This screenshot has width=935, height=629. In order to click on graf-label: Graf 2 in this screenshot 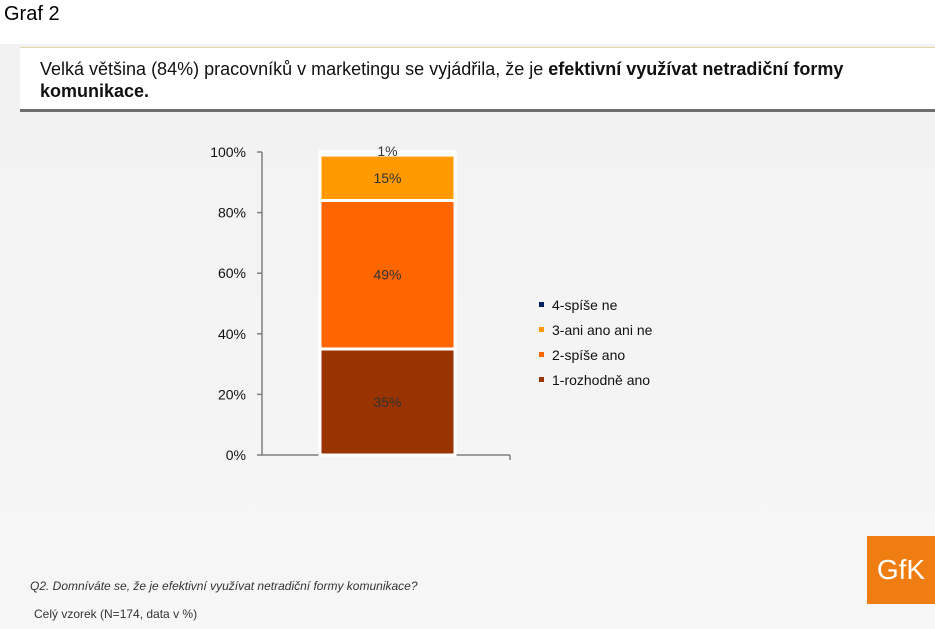, I will do `click(32, 14)`.